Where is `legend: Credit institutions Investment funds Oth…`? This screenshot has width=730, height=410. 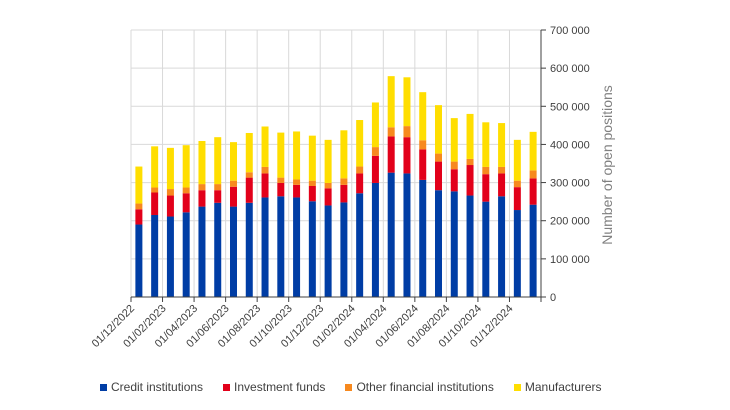
legend: Credit institutions Investment funds Oth… is located at coordinates (351, 387).